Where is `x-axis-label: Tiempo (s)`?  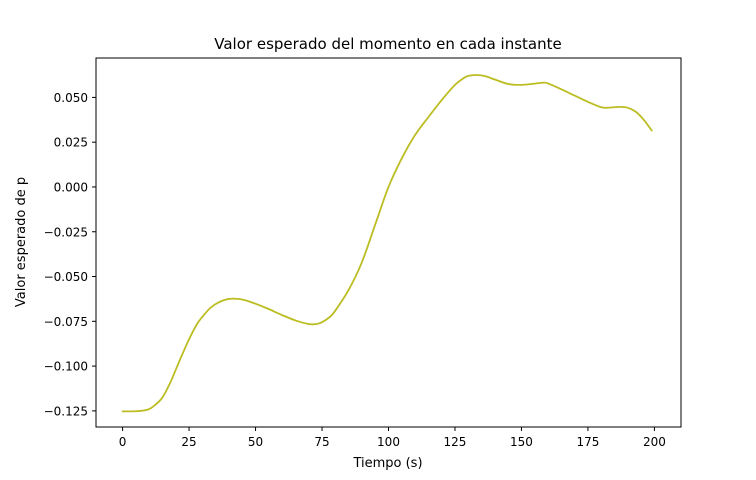 x-axis-label: Tiempo (s) is located at coordinates (387, 463).